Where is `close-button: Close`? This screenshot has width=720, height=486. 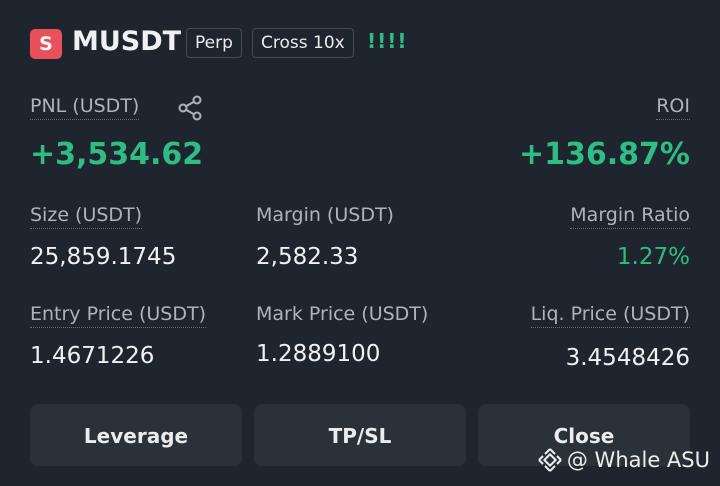 close-button: Close is located at coordinates (584, 435).